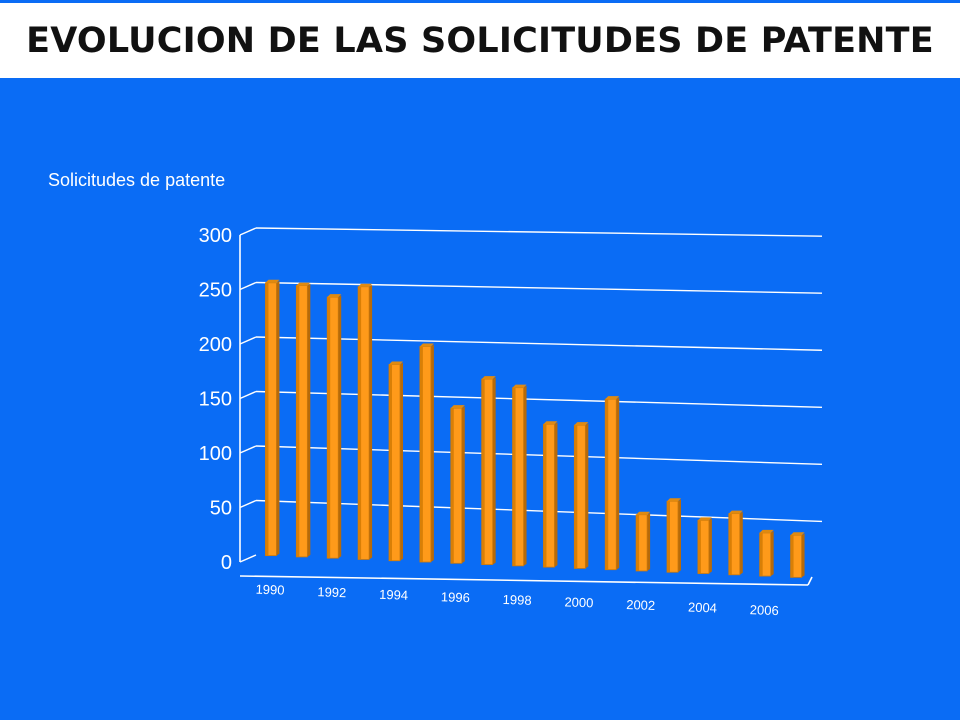 The height and width of the screenshot is (720, 960). I want to click on slide-title: EVOLUCION DE LAS SOLICITUDES DE PATENTE, so click(480, 41).